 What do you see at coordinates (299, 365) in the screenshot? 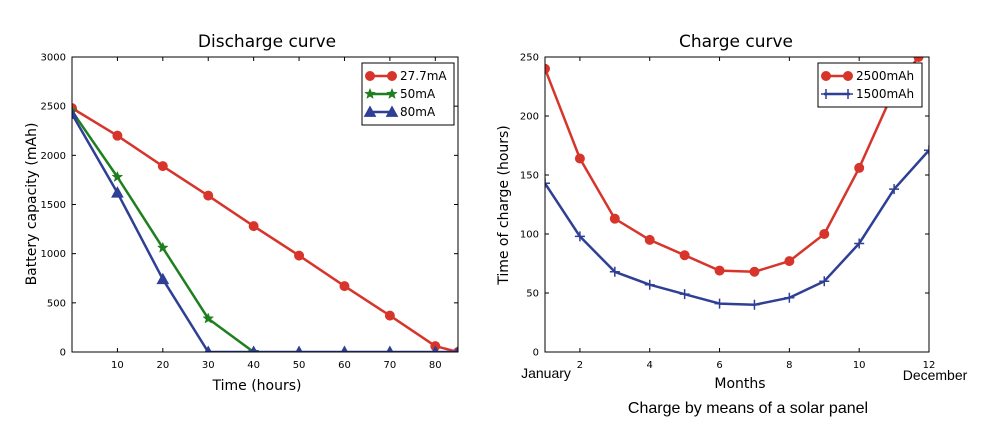
I see `x-tick-label: 50` at bounding box center [299, 365].